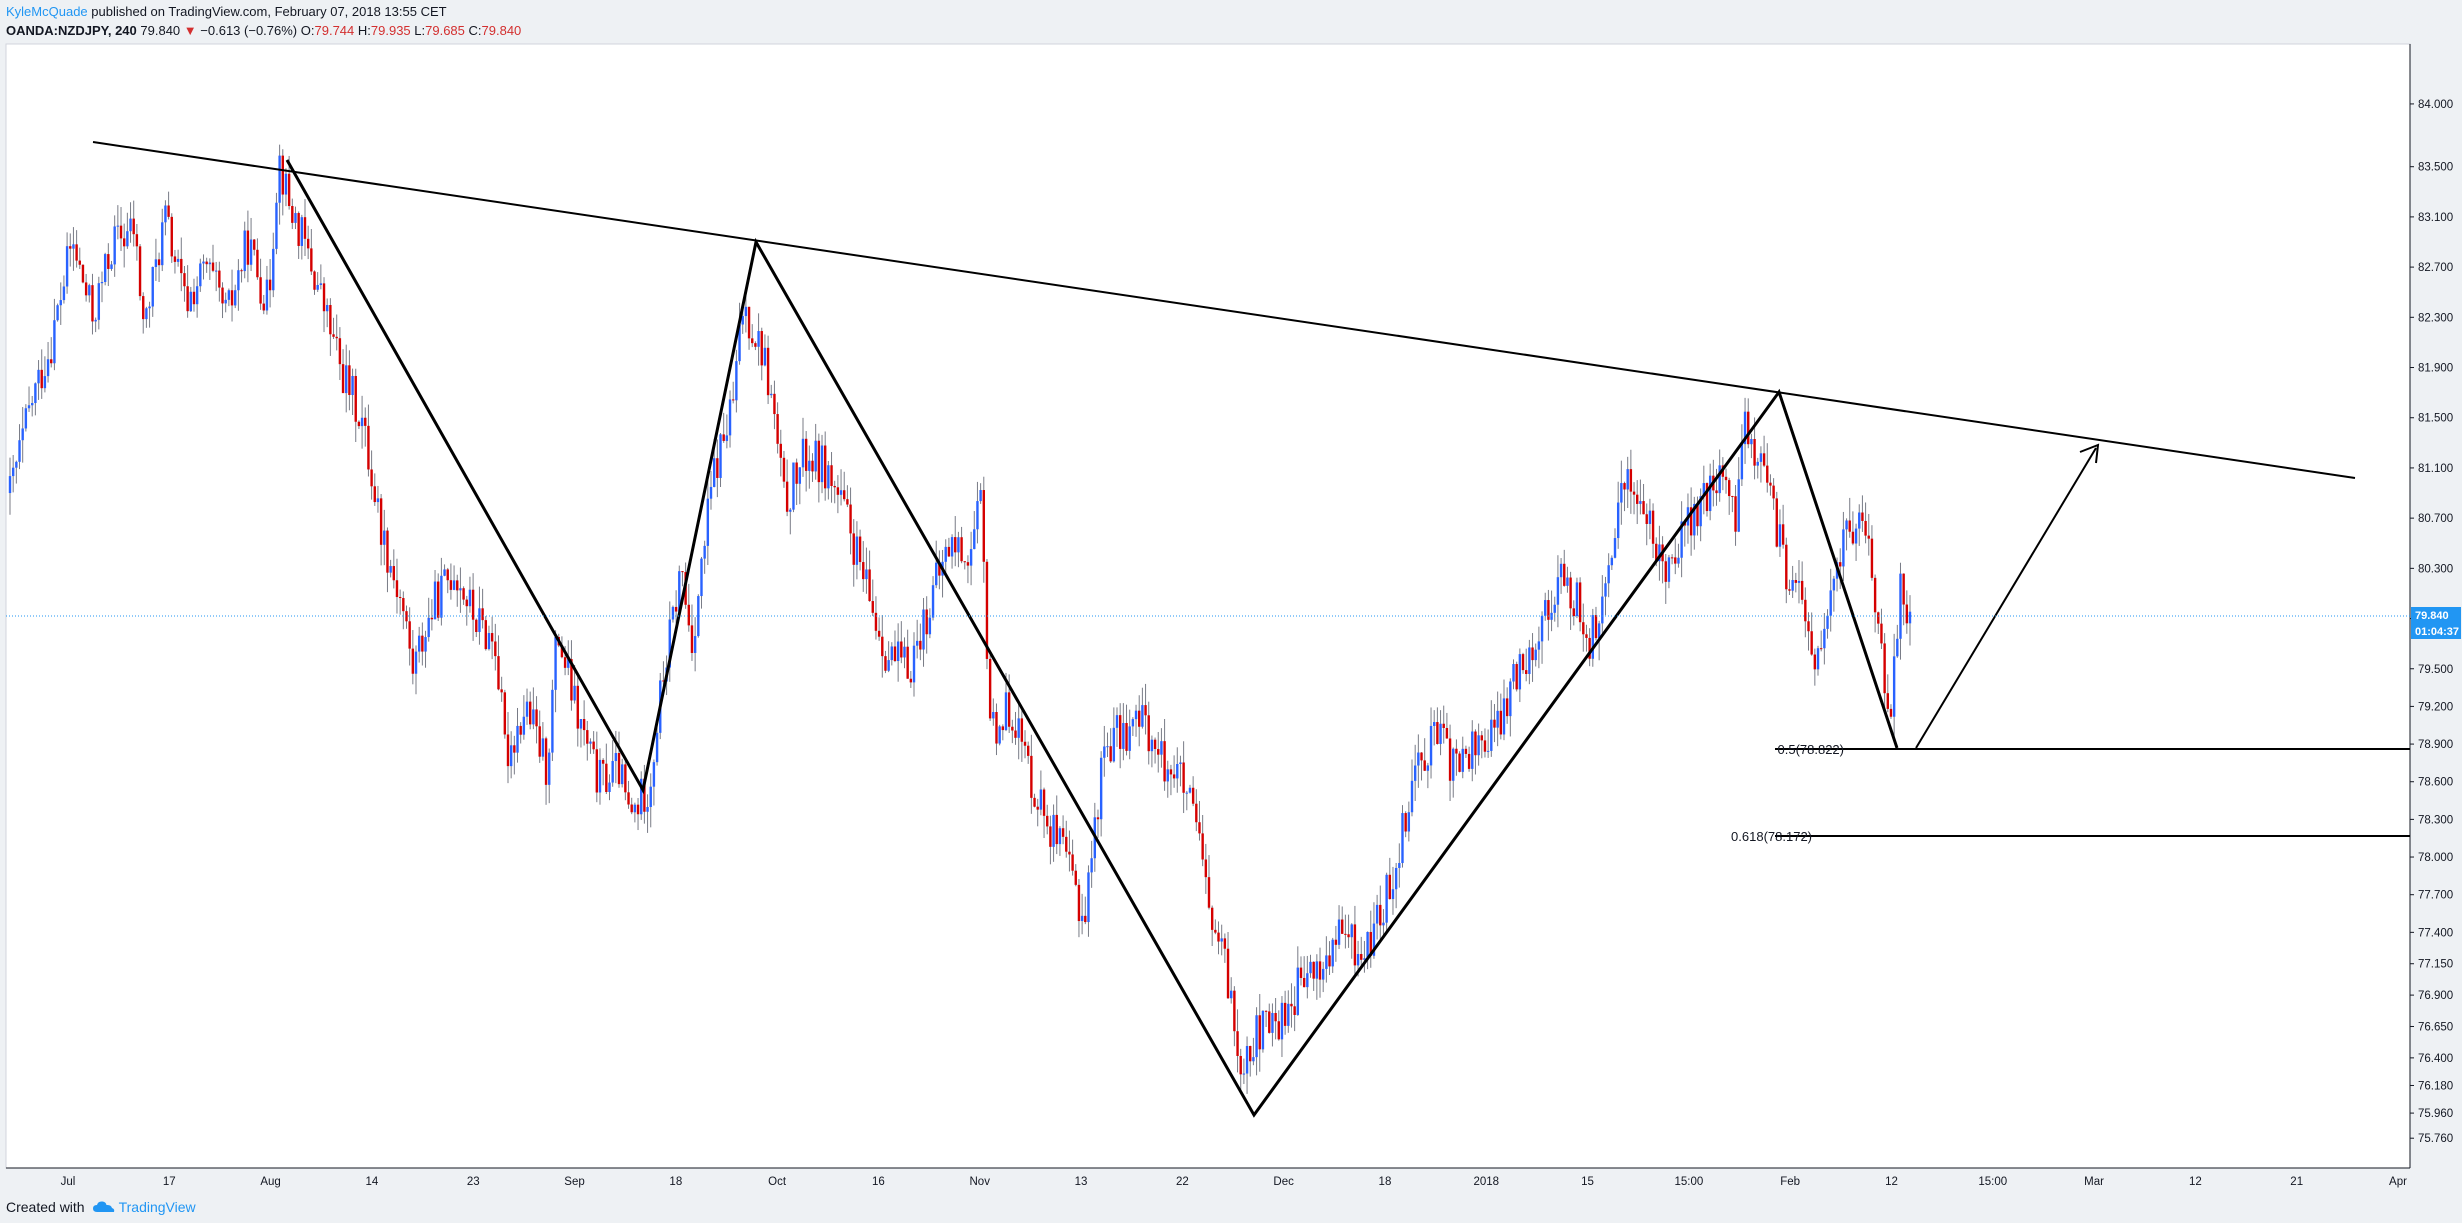 The image size is (2462, 1223). Describe the element at coordinates (144, 1207) in the screenshot. I see `tradingview-logo: TradingView` at that location.